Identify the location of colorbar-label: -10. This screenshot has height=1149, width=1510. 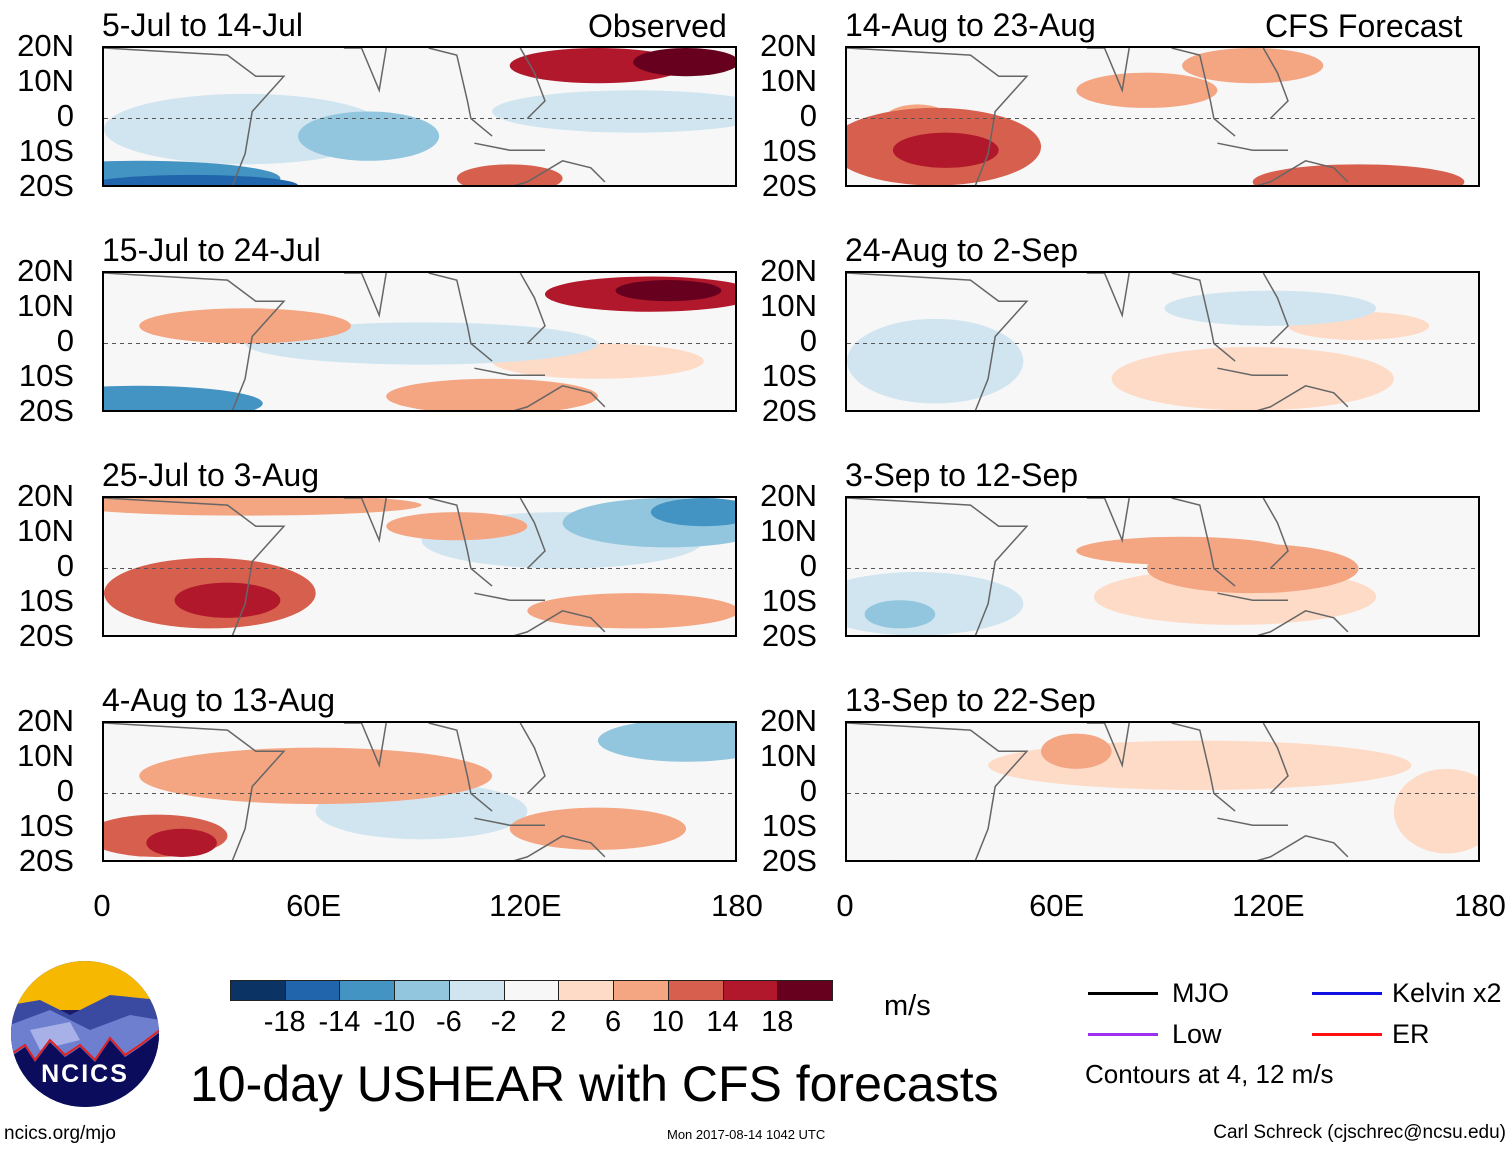
(394, 1022).